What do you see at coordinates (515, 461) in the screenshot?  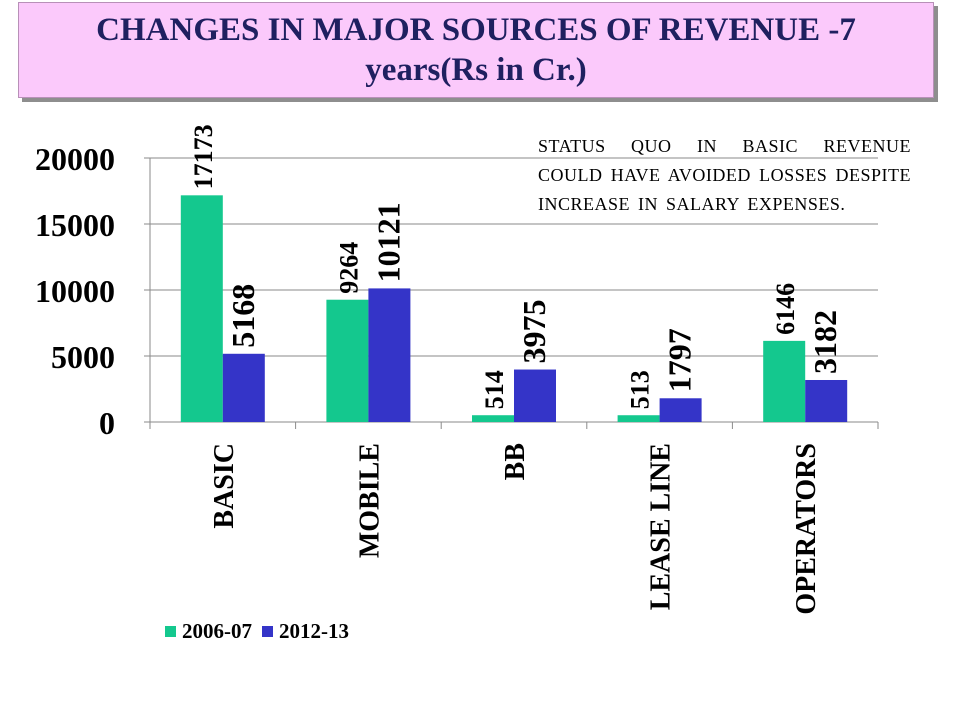 I see `x-tick-label: BB` at bounding box center [515, 461].